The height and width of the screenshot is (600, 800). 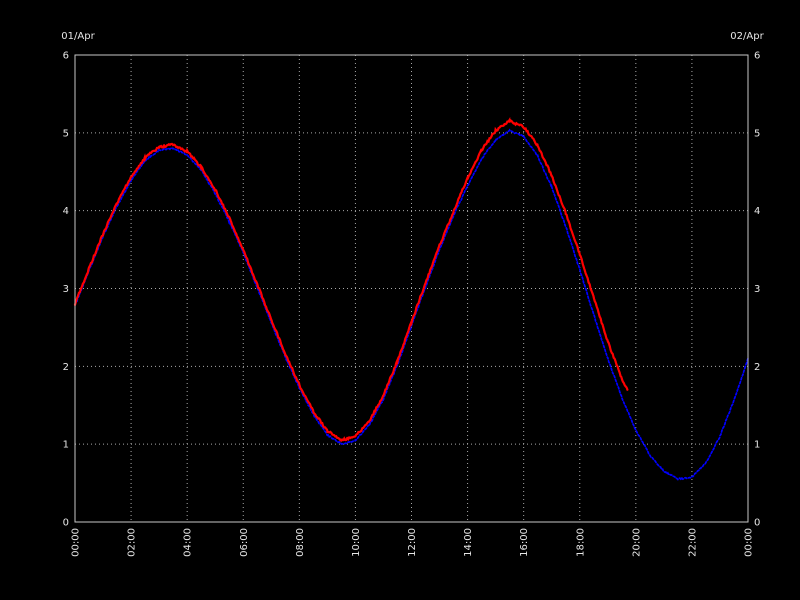 I want to click on x-tick-label: 20:00, so click(x=636, y=542).